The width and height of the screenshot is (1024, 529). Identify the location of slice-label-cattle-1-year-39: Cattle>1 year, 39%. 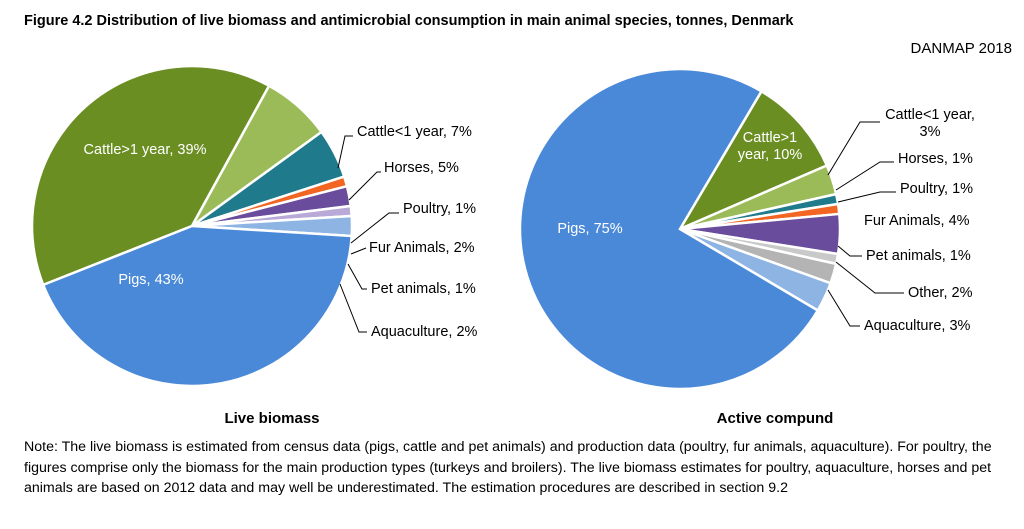
(145, 150).